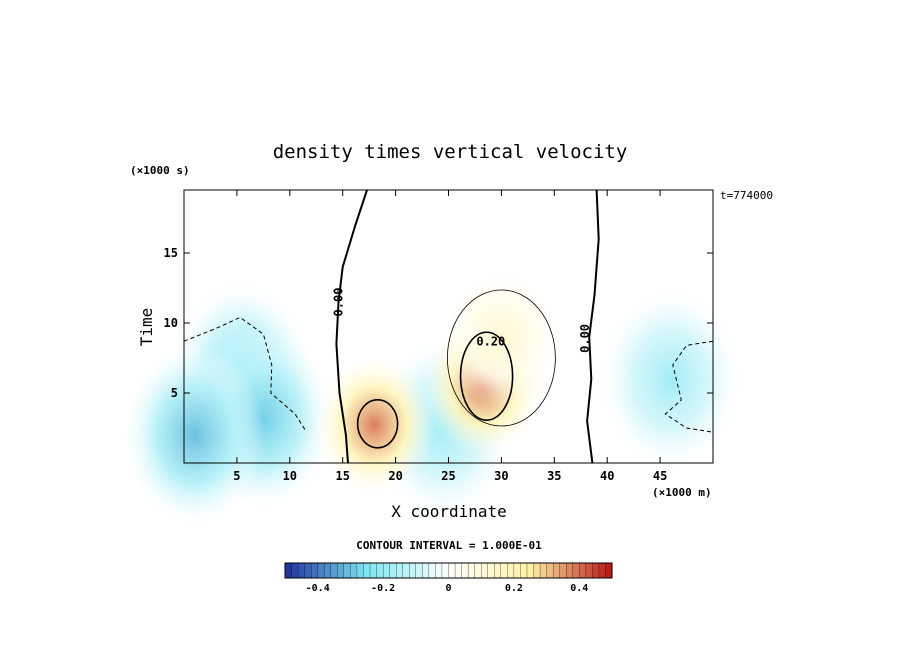  Describe the element at coordinates (395, 476) in the screenshot. I see `x-tick-label: 20` at that location.